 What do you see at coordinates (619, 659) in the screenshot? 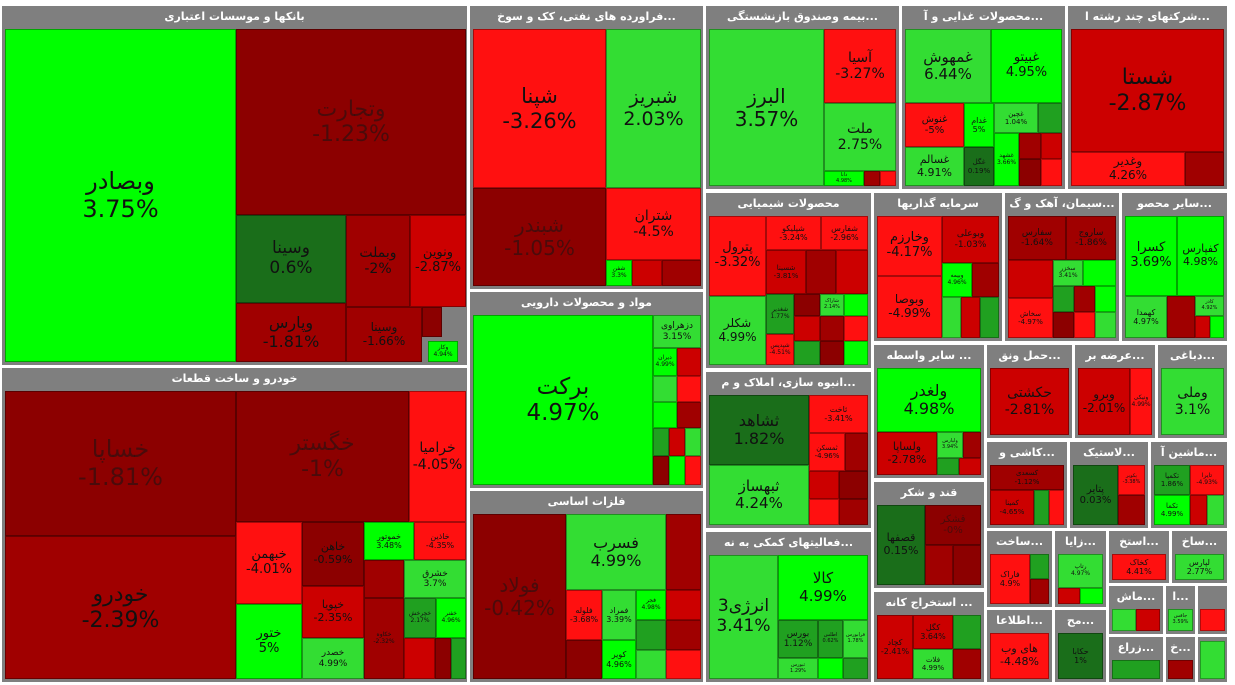
I see `stock-tile: کویر 4.96%` at bounding box center [619, 659].